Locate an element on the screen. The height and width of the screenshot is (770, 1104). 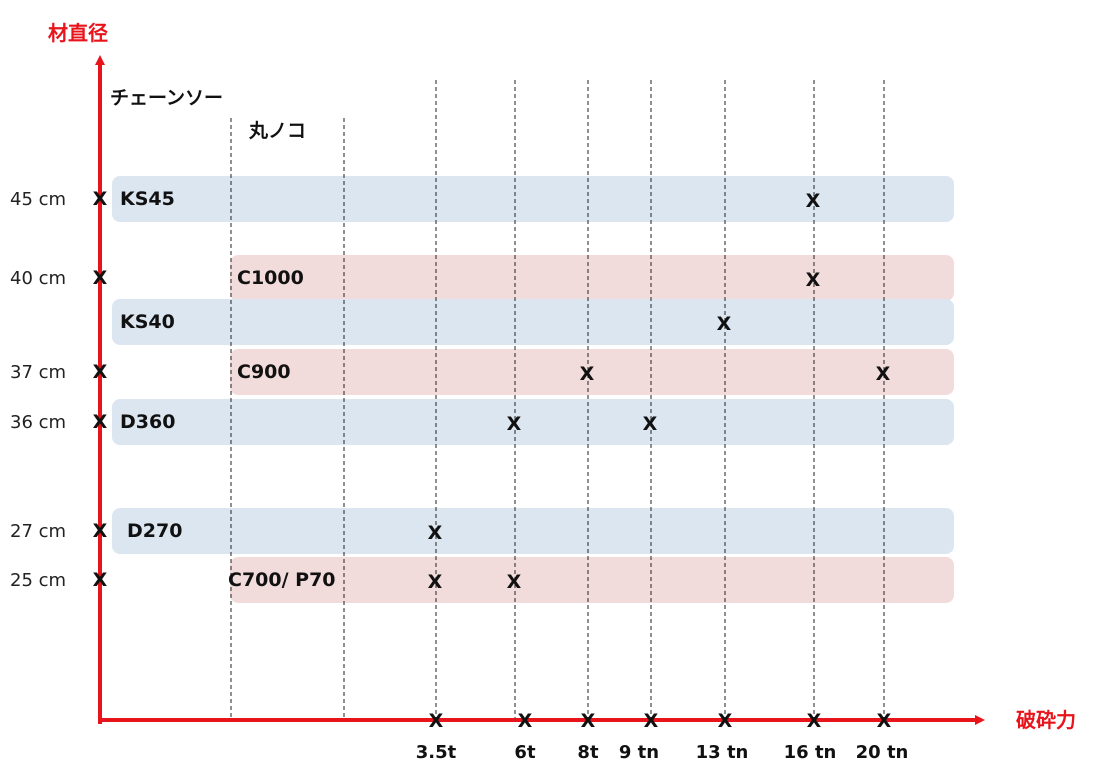
band-c700-p70 is located at coordinates (592, 580).